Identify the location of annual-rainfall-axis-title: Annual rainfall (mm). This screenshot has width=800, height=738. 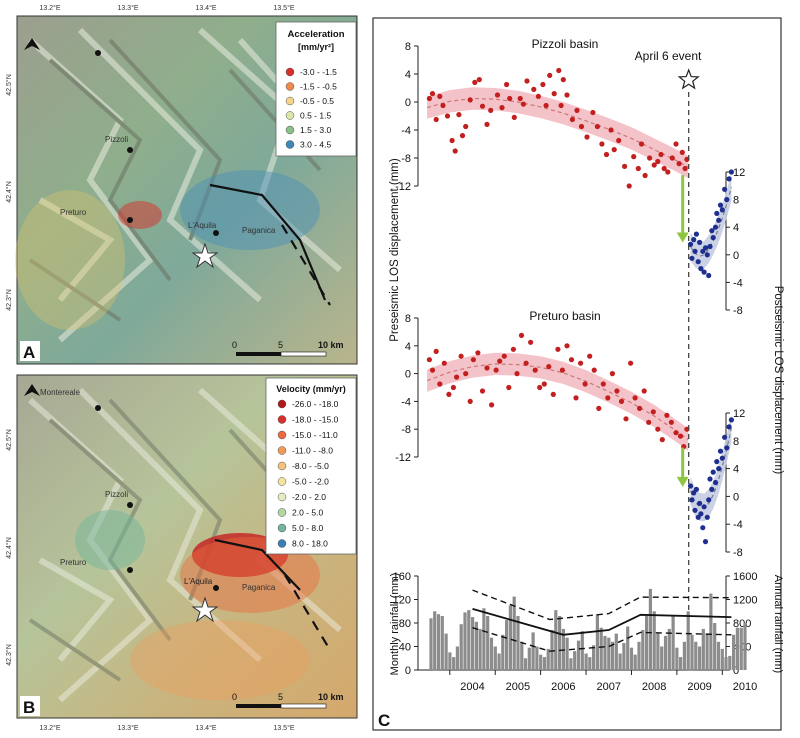
(778, 624).